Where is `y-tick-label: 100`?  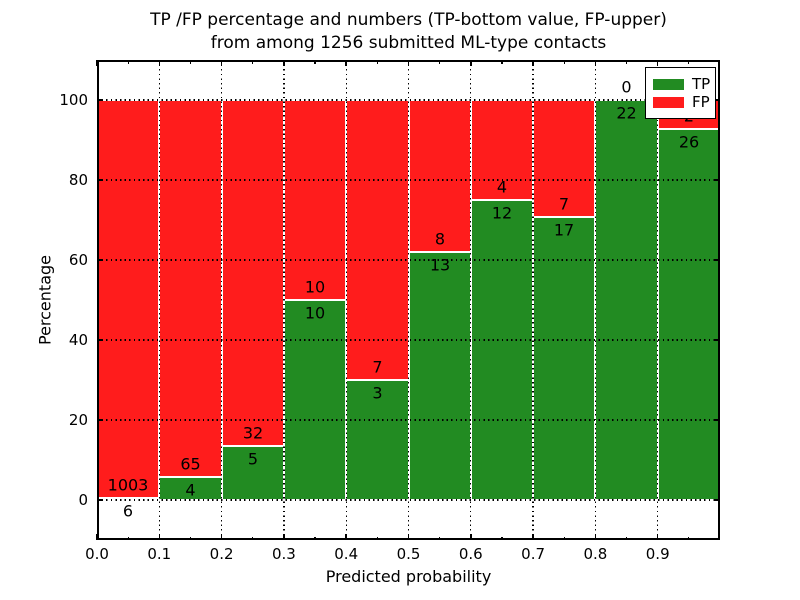 y-tick-label: 100 is located at coordinates (73, 100).